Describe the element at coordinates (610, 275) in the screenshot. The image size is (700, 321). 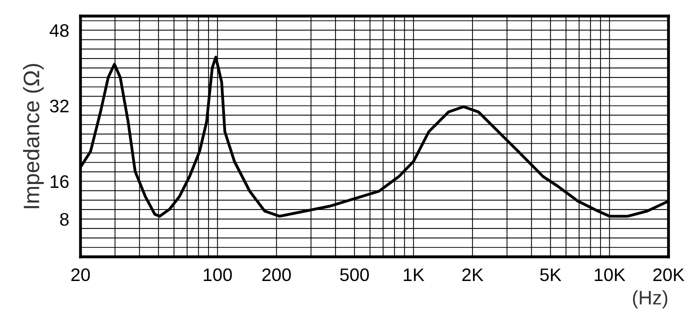
I see `x-tick-label: 10K` at that location.